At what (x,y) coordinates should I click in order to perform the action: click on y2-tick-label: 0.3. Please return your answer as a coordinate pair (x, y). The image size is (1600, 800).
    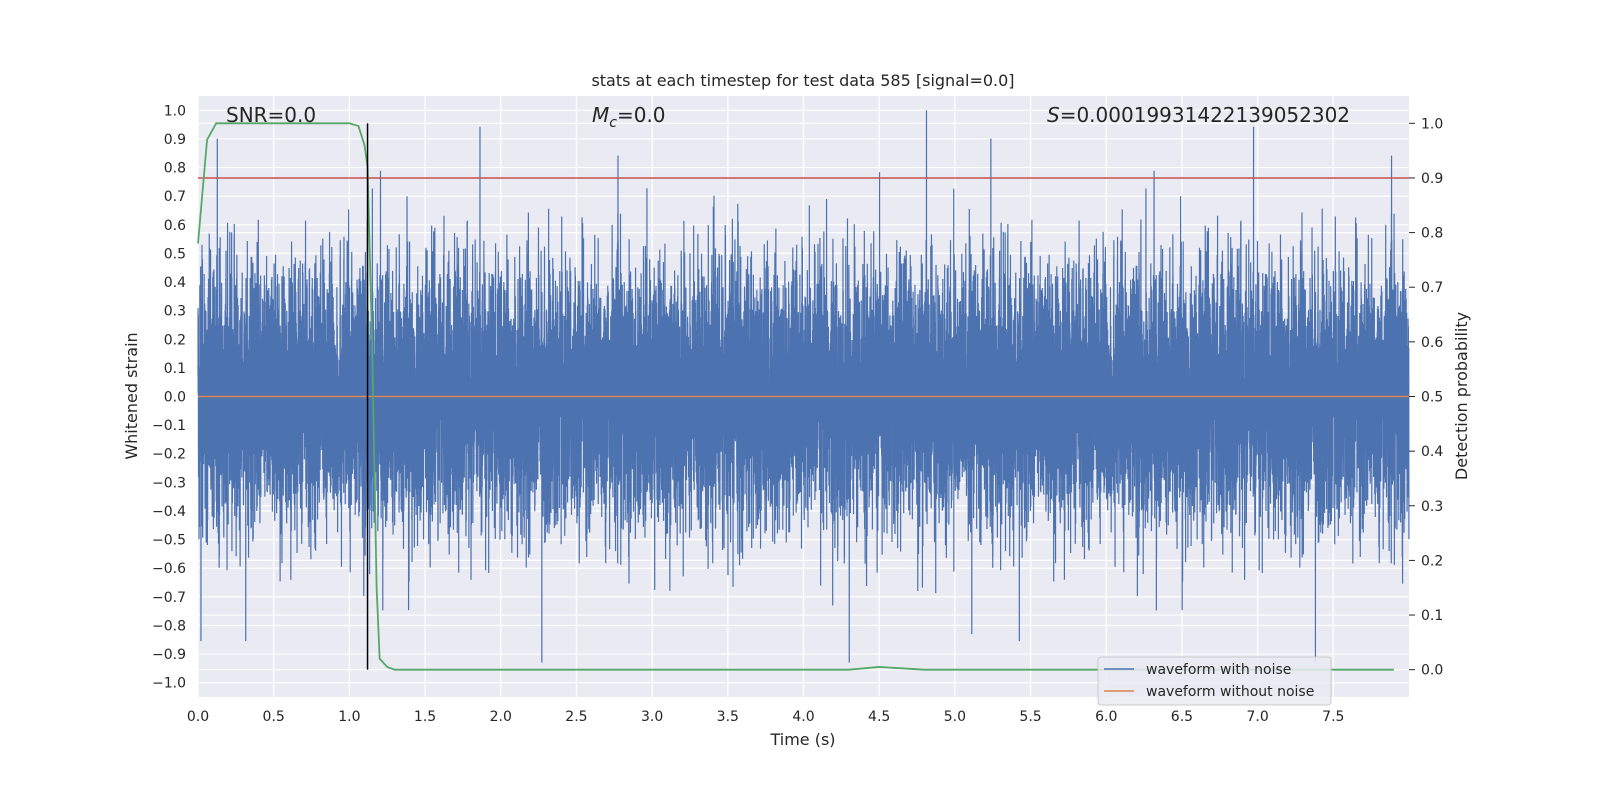
    Looking at the image, I should click on (1432, 507).